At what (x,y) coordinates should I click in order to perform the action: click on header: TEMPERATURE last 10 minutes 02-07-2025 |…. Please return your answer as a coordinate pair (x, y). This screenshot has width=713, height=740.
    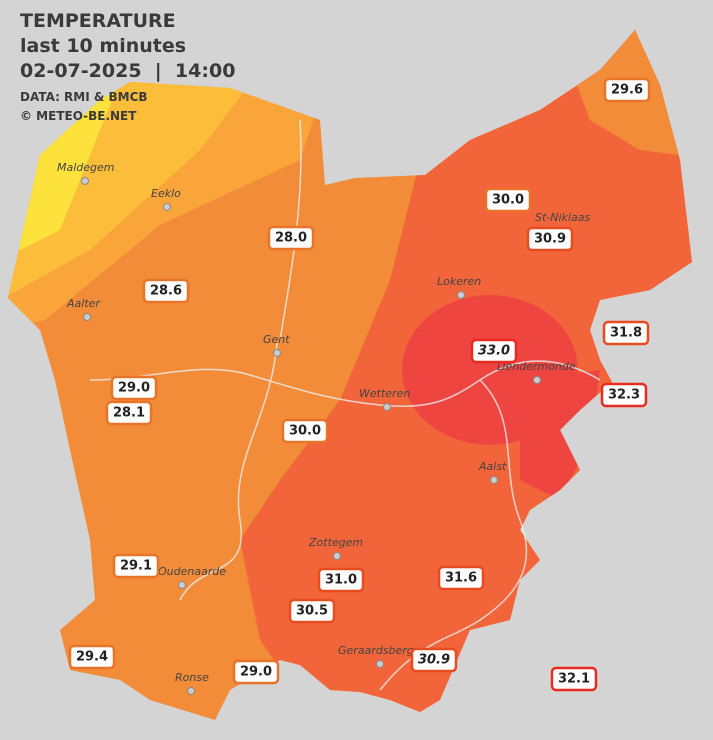
    Looking at the image, I should click on (127, 66).